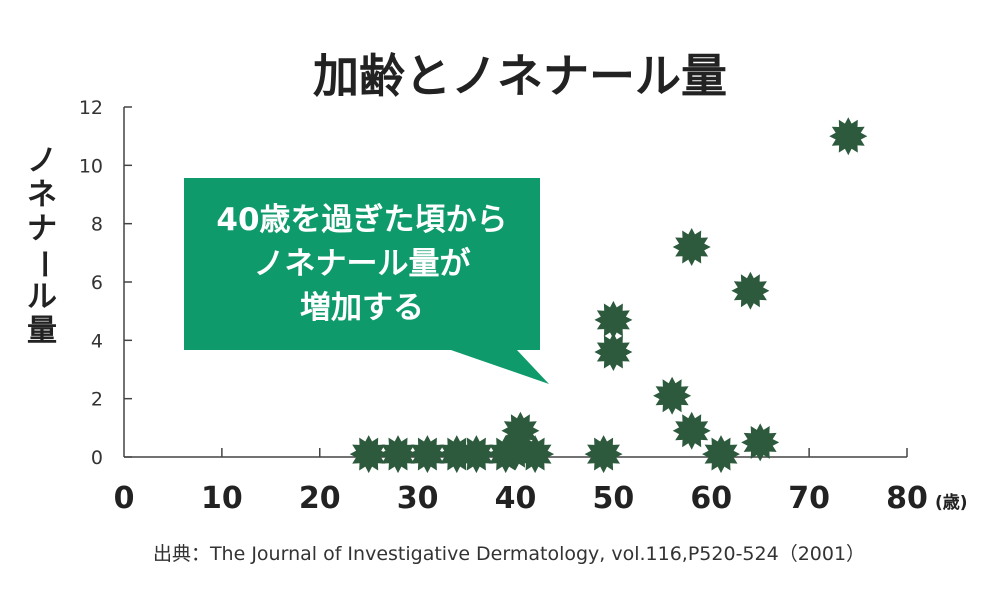 This screenshot has height=600, width=1000. I want to click on x-tick-label: 20, so click(320, 498).